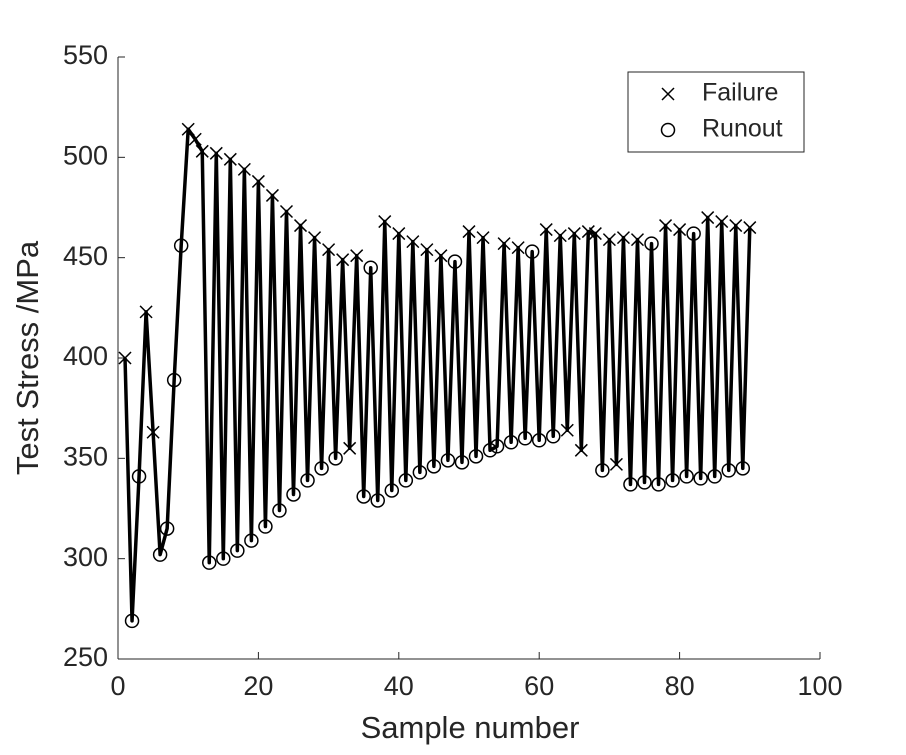 The height and width of the screenshot is (755, 906). I want to click on y-tick-label: 450, so click(85, 256).